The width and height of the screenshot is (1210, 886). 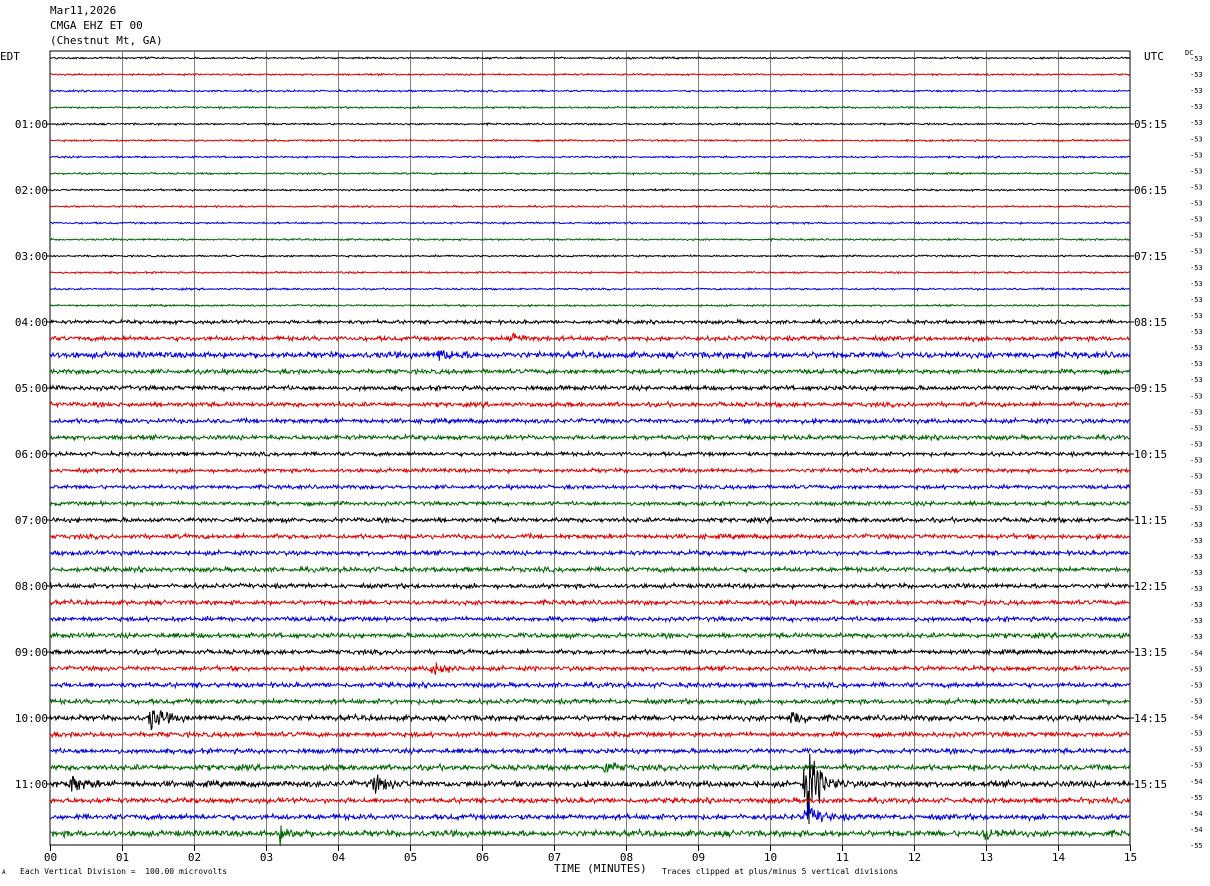 I want to click on right-hour-label: 13:15, so click(x=1150, y=652).